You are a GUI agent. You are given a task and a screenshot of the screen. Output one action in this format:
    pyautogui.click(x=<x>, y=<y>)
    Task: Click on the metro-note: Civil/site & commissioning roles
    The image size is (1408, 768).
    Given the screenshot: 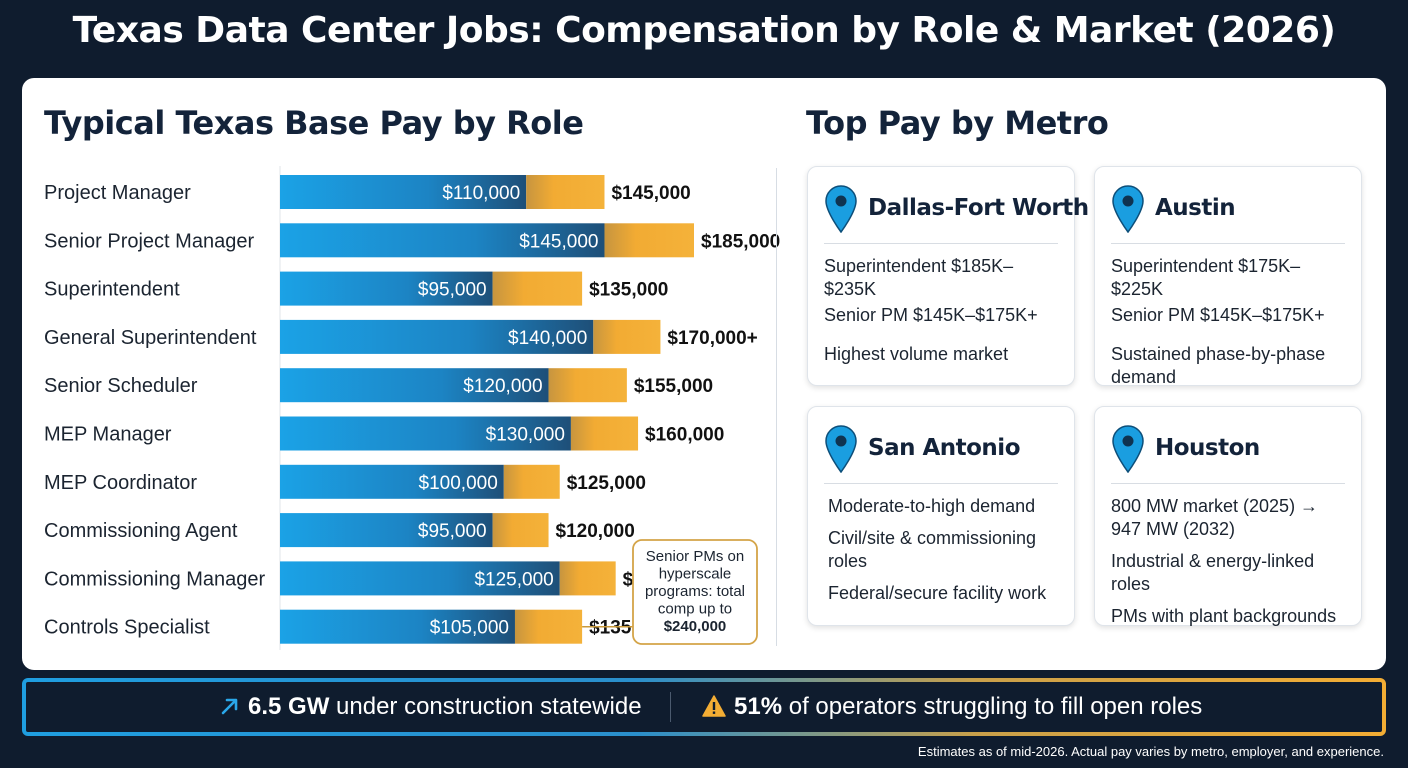 What is the action you would take?
    pyautogui.click(x=932, y=549)
    